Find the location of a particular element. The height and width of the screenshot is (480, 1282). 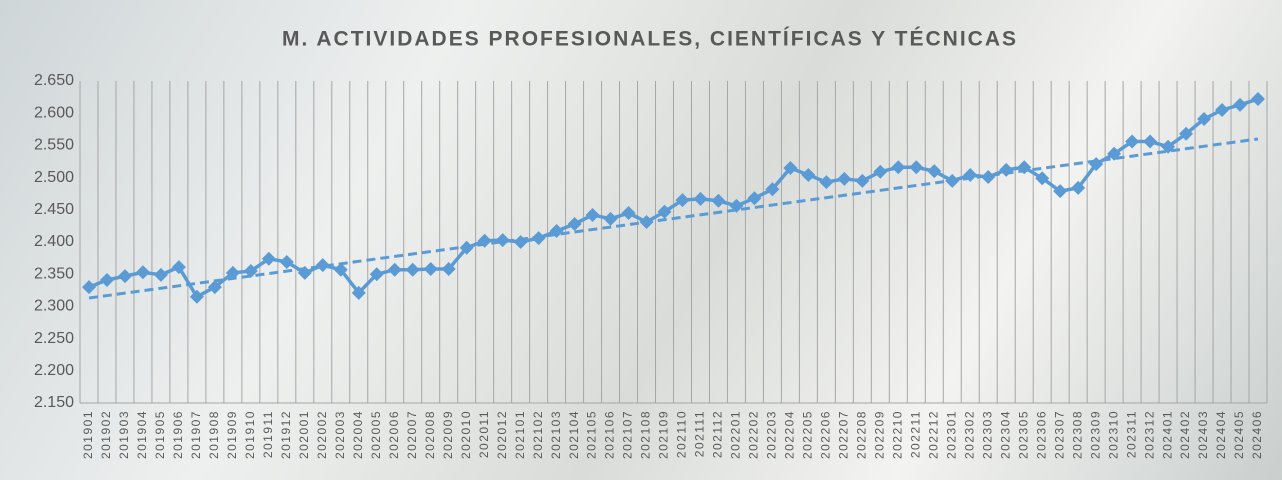

x-tick-label: 202009 is located at coordinates (448, 434).